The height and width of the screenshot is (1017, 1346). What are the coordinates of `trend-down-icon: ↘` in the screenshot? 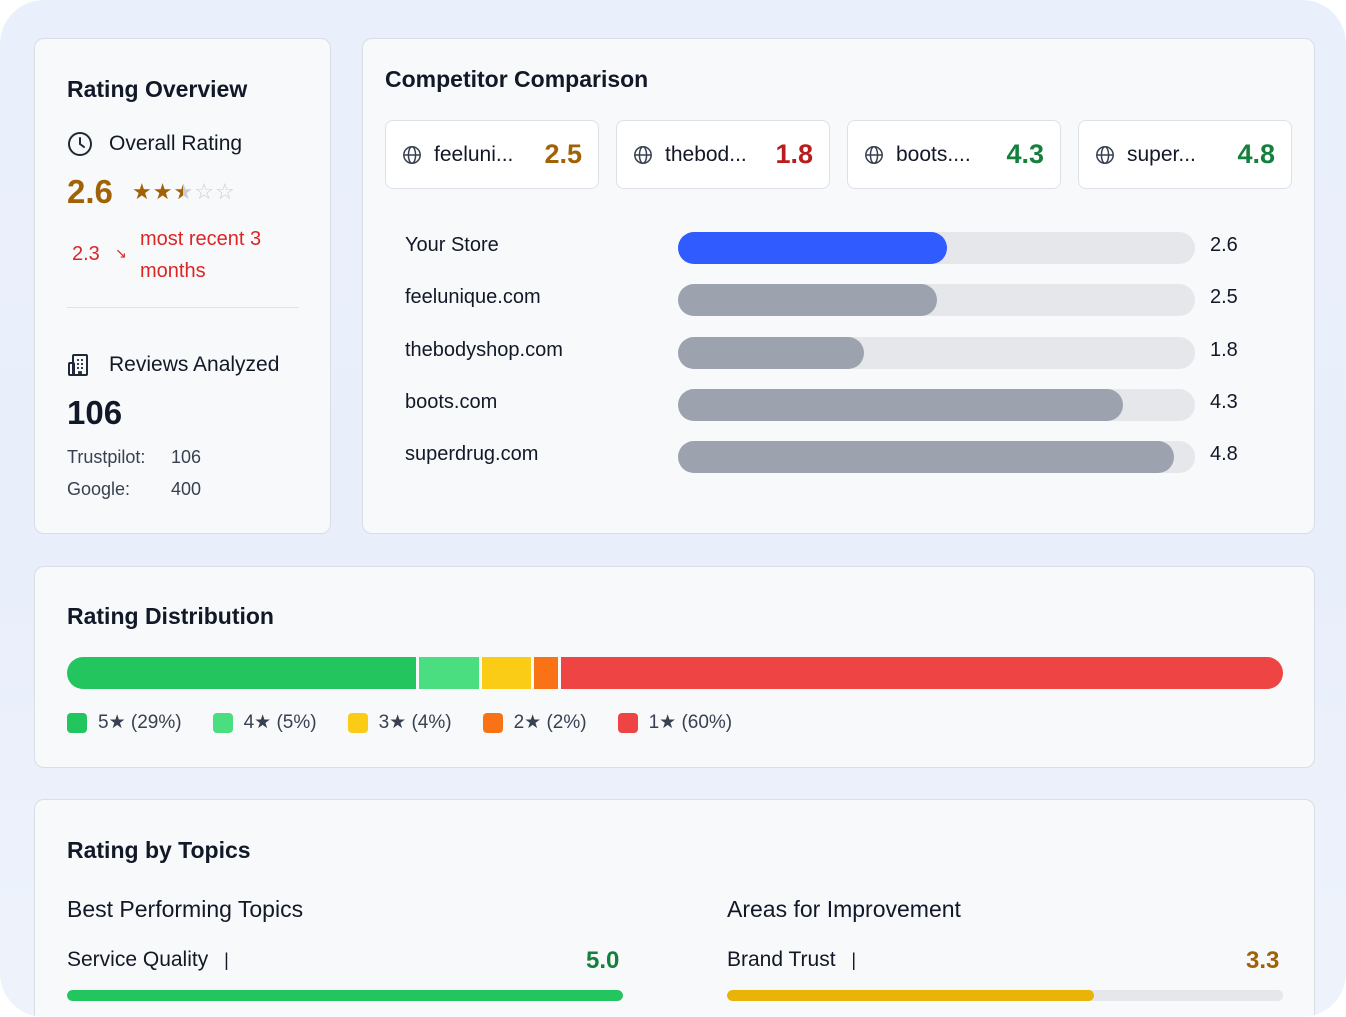 It's located at (121, 253).